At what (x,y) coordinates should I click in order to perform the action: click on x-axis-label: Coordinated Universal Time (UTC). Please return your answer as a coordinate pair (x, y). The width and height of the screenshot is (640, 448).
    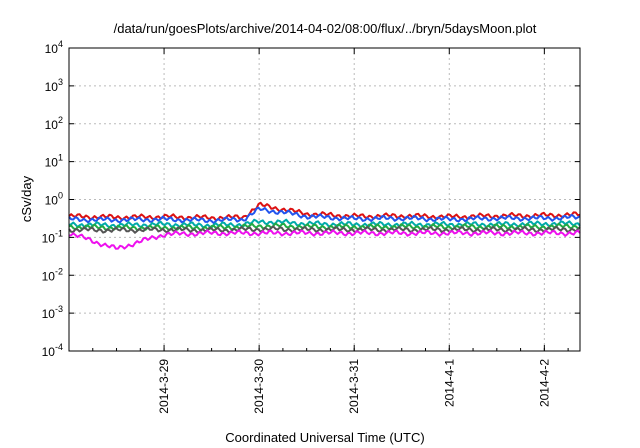
    Looking at the image, I should click on (324, 437).